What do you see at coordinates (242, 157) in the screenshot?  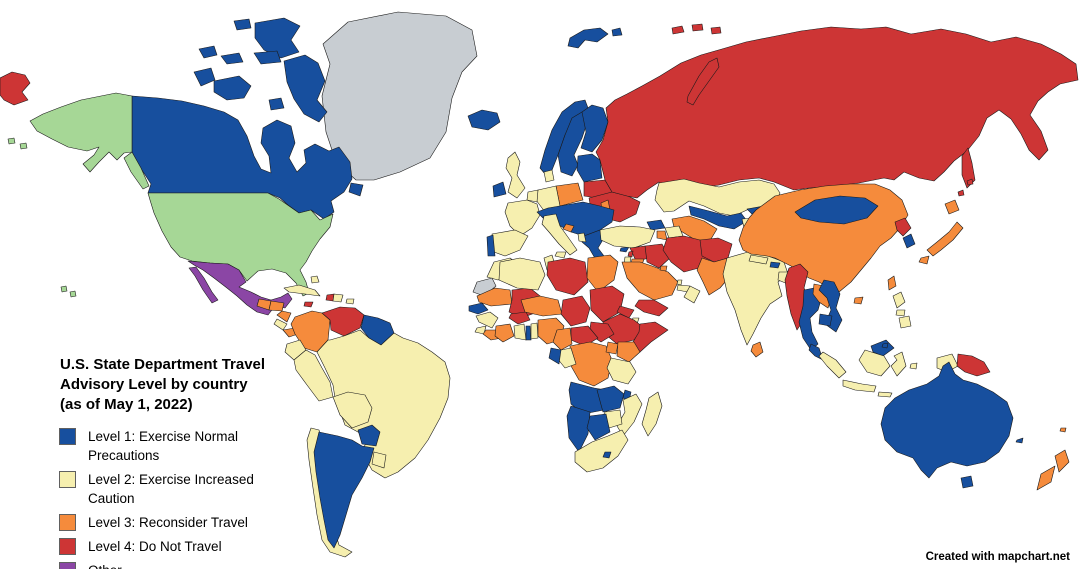 I see `country-canada` at bounding box center [242, 157].